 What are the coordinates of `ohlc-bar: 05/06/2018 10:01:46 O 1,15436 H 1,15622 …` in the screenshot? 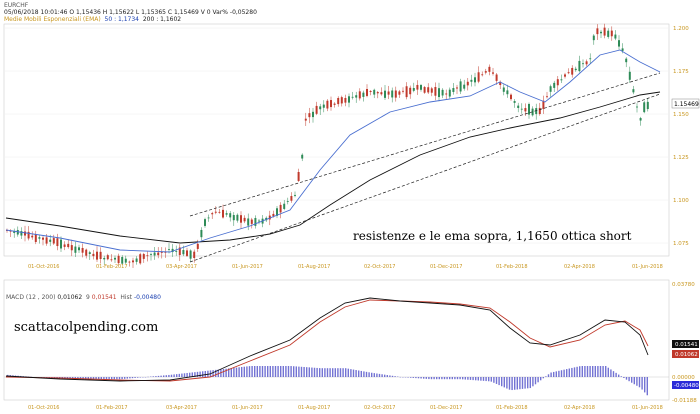 It's located at (130, 12).